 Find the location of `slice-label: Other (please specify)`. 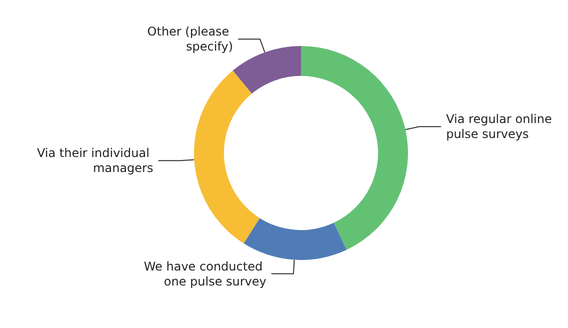

slice-label: Other (please specify) is located at coordinates (190, 39).